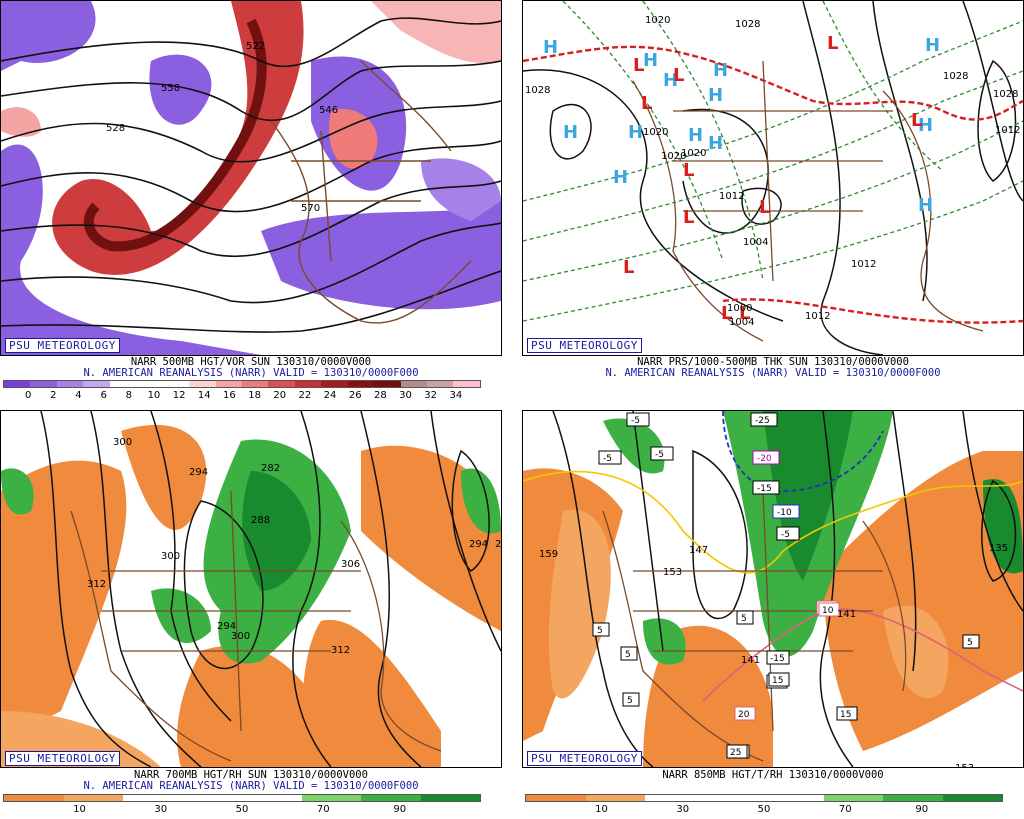  I want to click on temp-label-box: -10, so click(786, 511).